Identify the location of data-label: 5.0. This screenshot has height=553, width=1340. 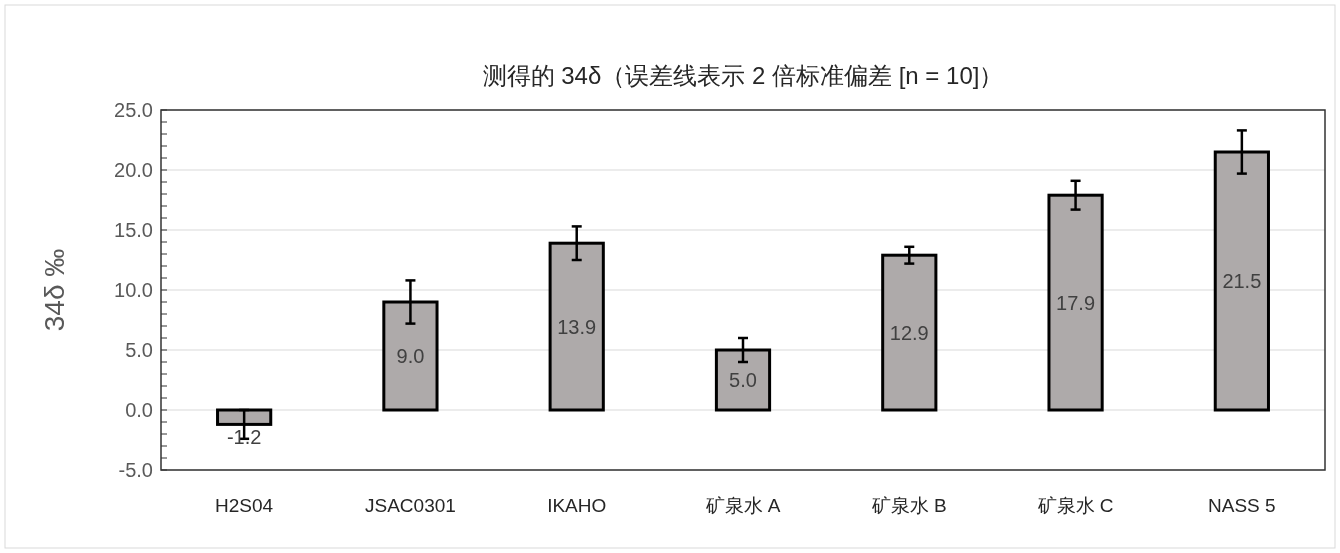
(743, 380).